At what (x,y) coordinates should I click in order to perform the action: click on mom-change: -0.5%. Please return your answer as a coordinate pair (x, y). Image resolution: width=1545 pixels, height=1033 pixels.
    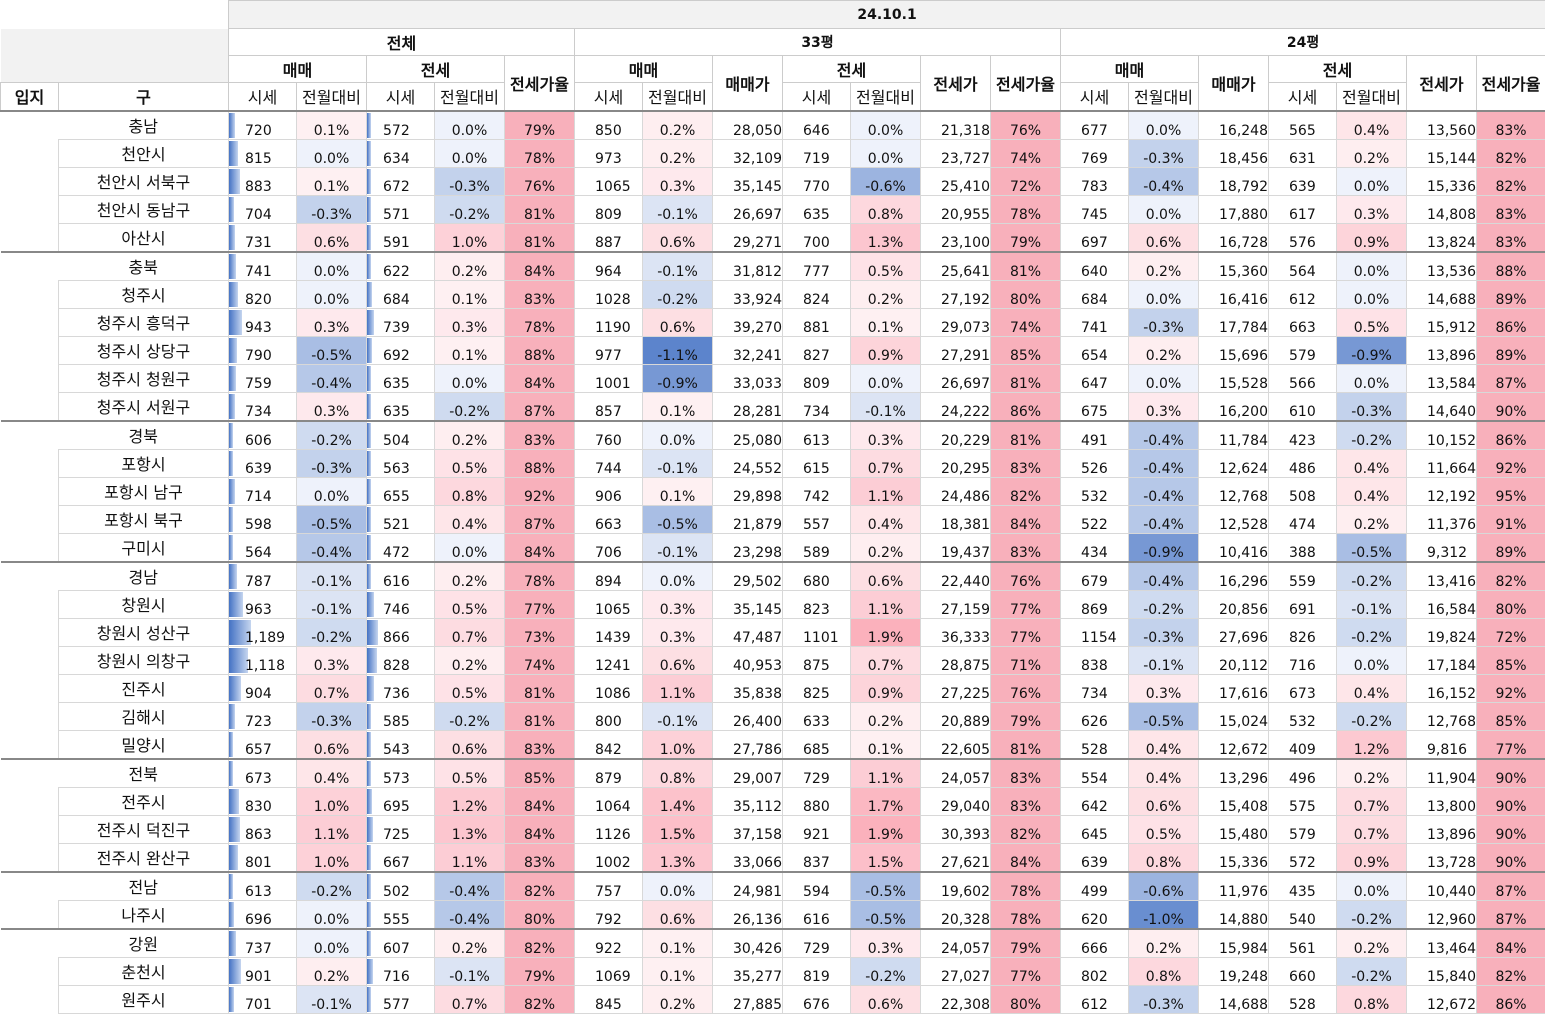
    Looking at the image, I should click on (1163, 716).